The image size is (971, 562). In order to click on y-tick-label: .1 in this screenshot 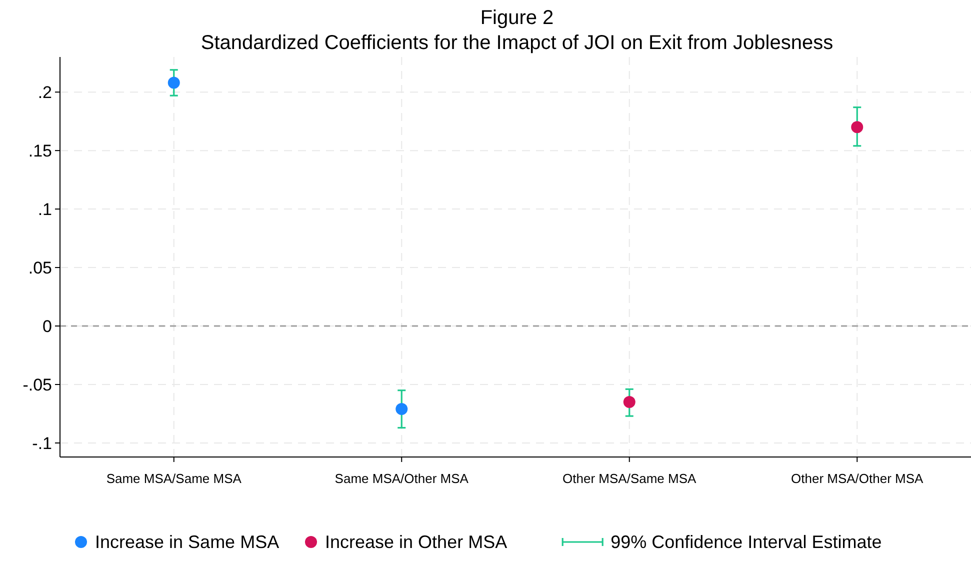, I will do `click(45, 209)`.